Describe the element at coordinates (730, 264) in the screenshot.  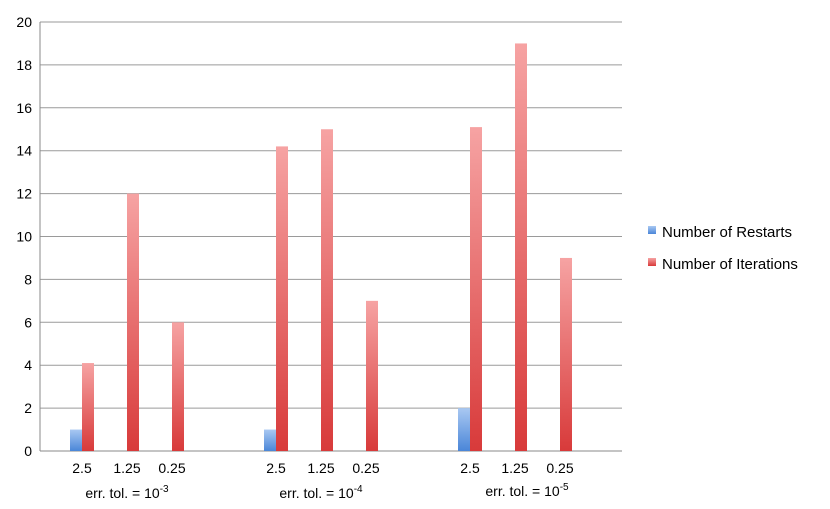
I see `legend-label: Number of Iterations` at that location.